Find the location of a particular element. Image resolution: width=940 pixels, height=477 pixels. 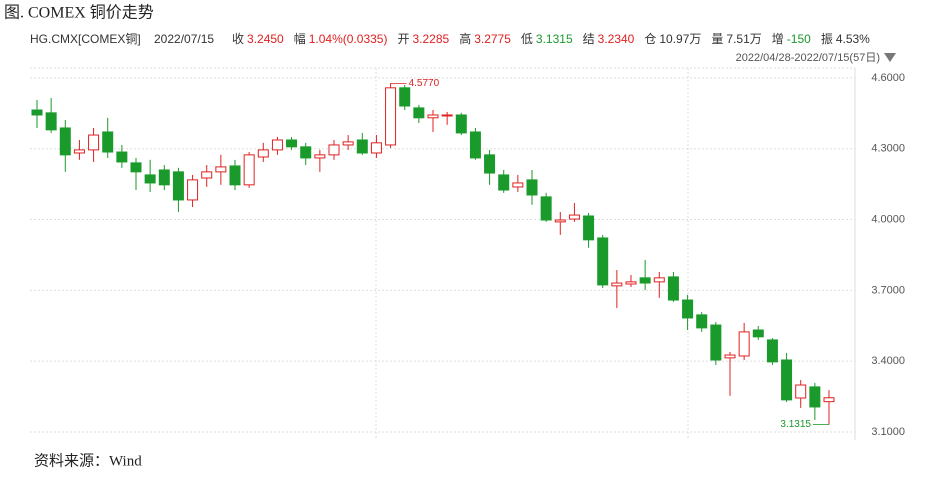

y-tick-label: 3.1000 is located at coordinates (888, 432).